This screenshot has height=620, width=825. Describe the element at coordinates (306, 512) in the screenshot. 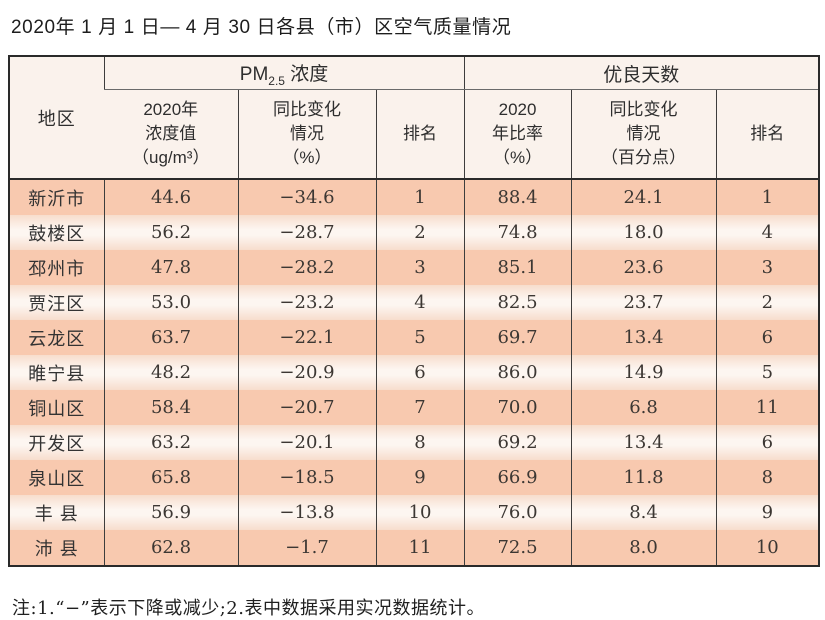

I see `pm-change-cell: −13.8` at that location.